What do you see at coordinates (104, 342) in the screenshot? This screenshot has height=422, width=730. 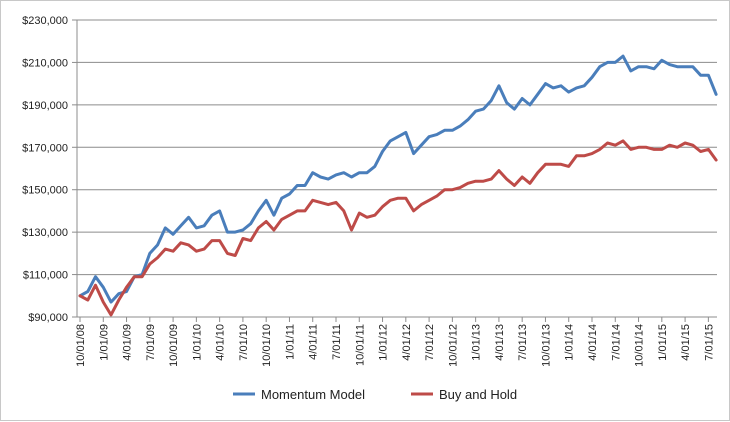 I see `x-tick-label: 1/01/09` at bounding box center [104, 342].